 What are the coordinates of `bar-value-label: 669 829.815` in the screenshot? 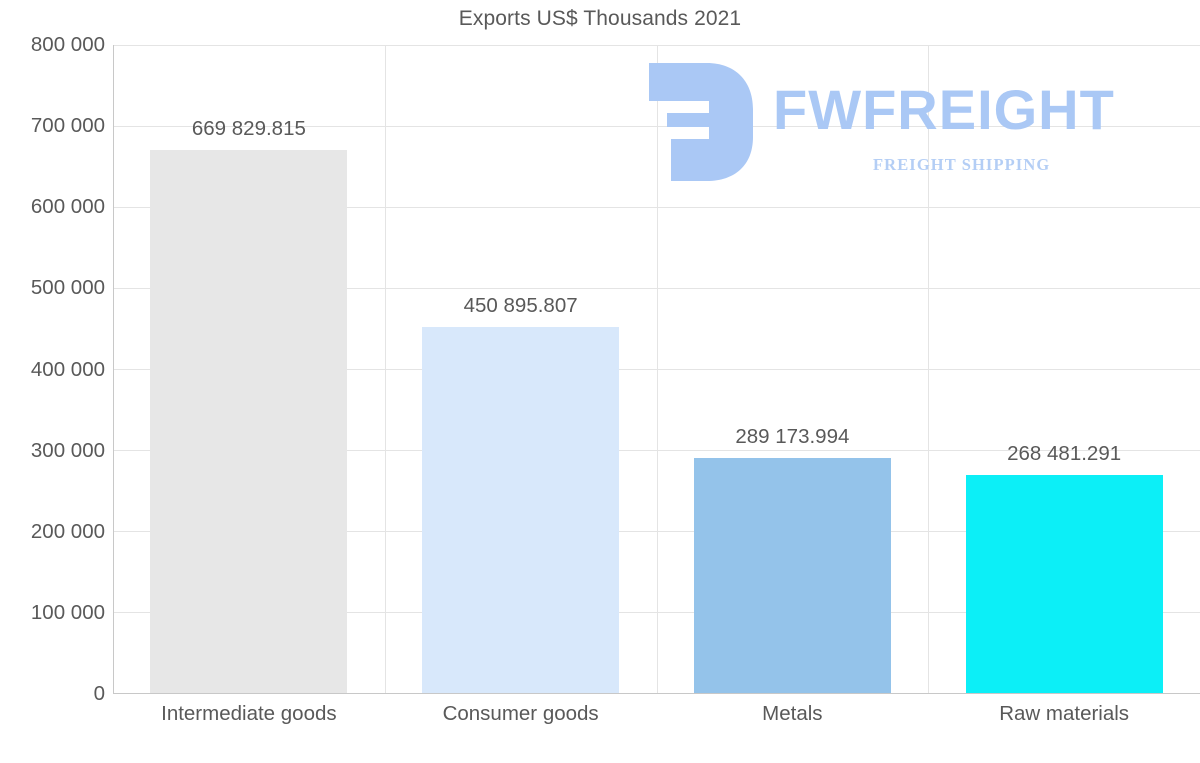 It's located at (248, 128).